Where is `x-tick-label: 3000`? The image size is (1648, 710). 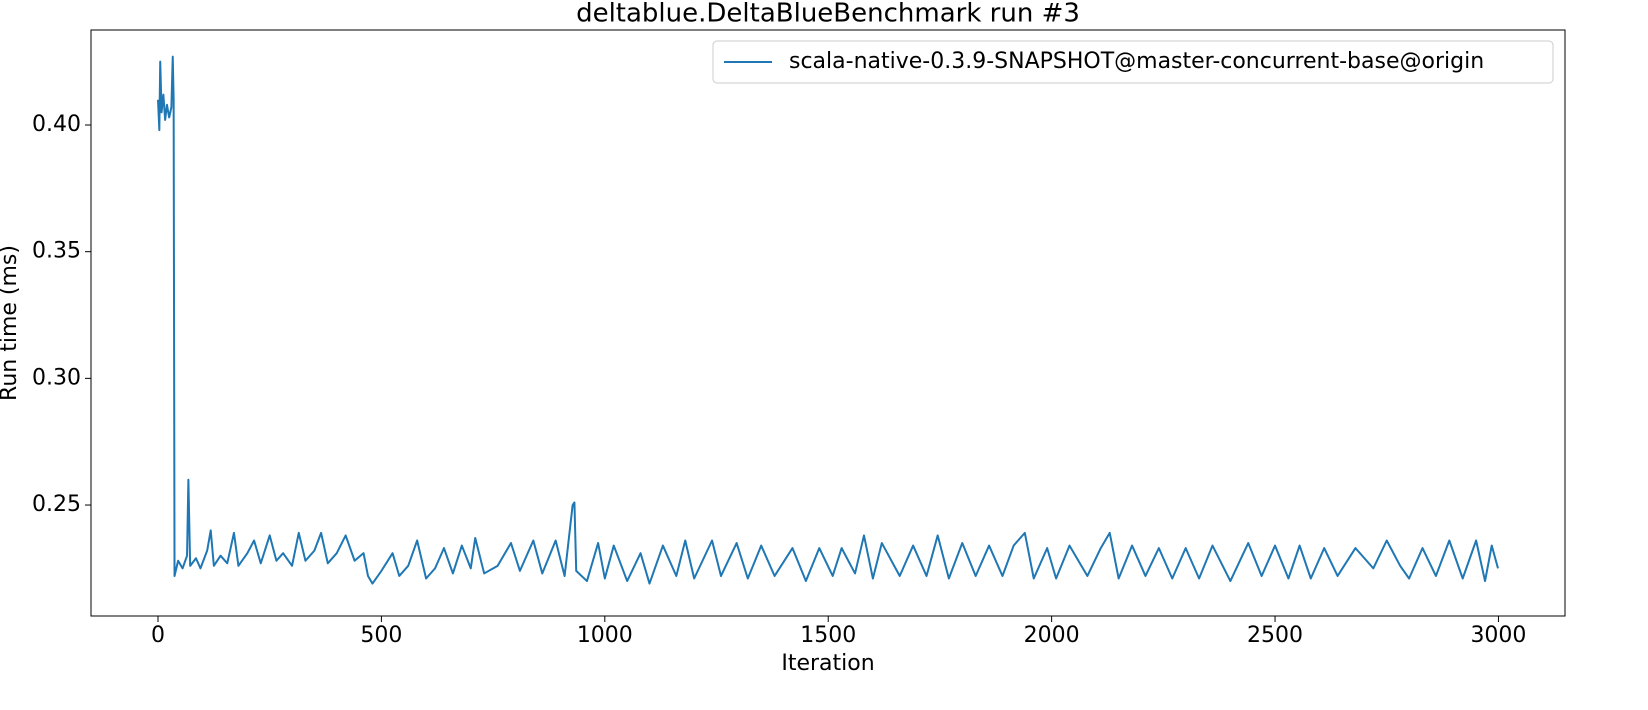
x-tick-label: 3000 is located at coordinates (1498, 635).